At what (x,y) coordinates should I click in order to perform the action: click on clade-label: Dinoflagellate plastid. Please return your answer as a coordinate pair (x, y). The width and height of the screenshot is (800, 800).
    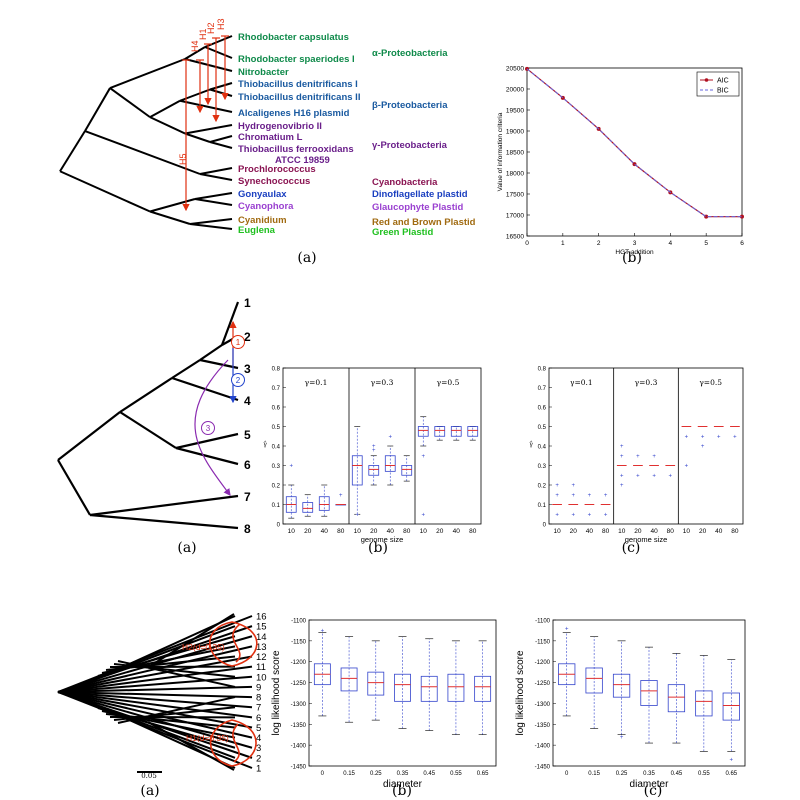
    Looking at the image, I should click on (420, 194).